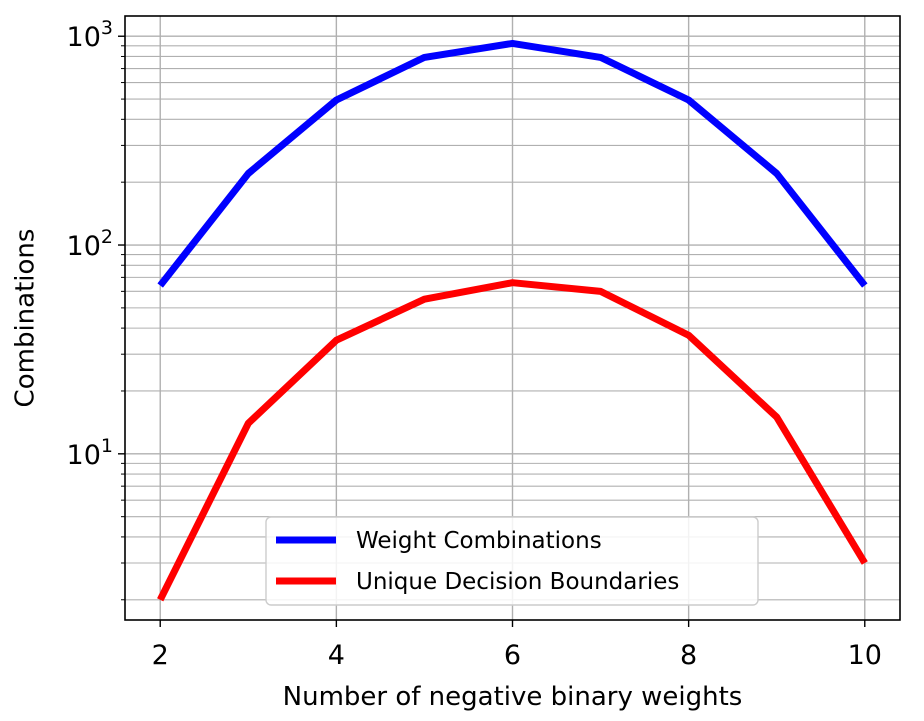  Describe the element at coordinates (865, 655) in the screenshot. I see `x-tick-label: 10` at that location.